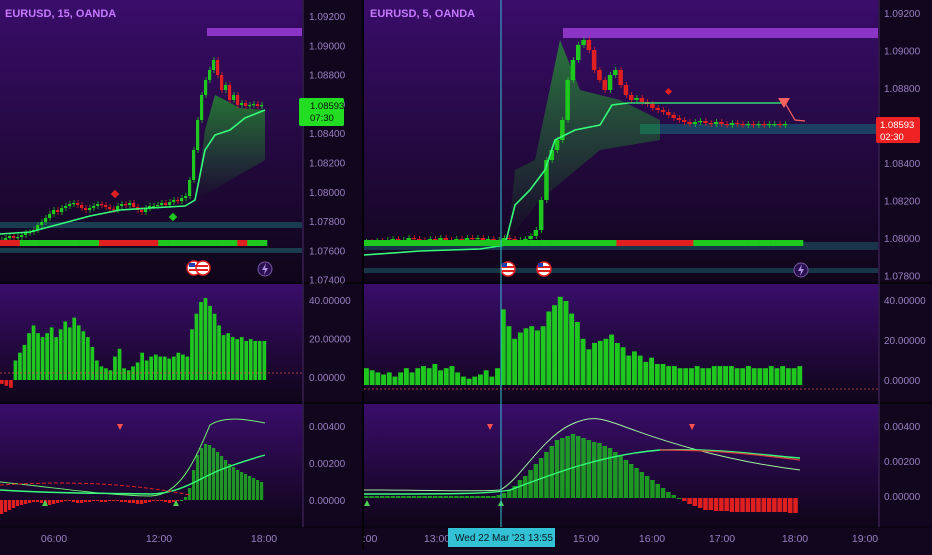 The height and width of the screenshot is (555, 932). I want to click on right-volume-tick-0: 40.00000, so click(905, 301).